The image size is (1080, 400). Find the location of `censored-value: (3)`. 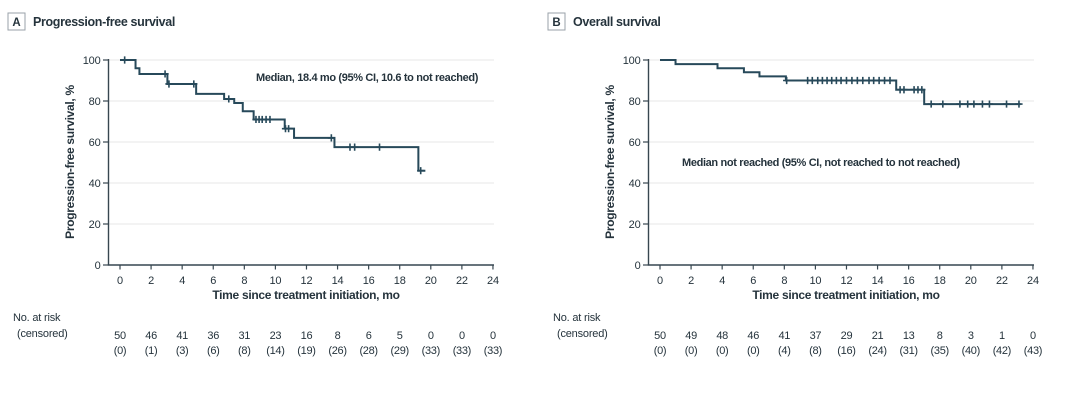

censored-value: (3) is located at coordinates (182, 351).